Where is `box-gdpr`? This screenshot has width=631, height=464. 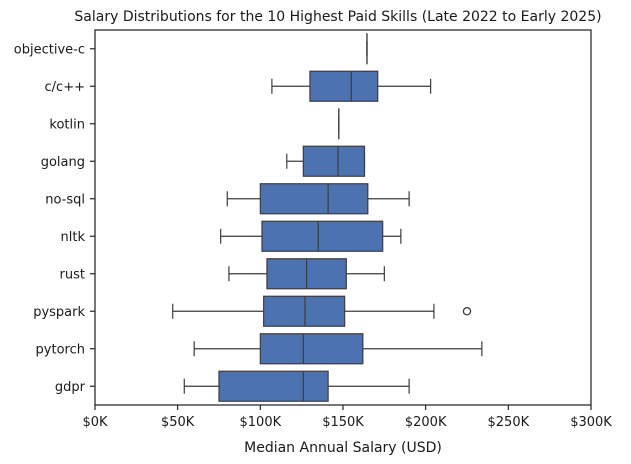
box-gdpr is located at coordinates (273, 386).